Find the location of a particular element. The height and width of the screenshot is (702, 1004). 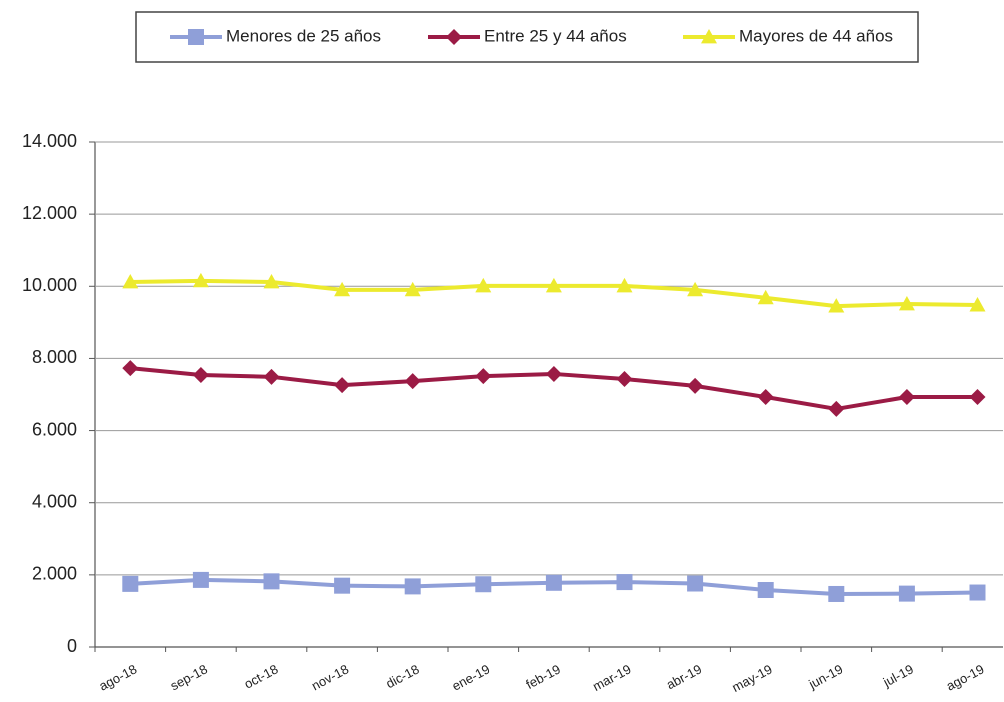

y-tick-label: 8.000 is located at coordinates (54, 357).